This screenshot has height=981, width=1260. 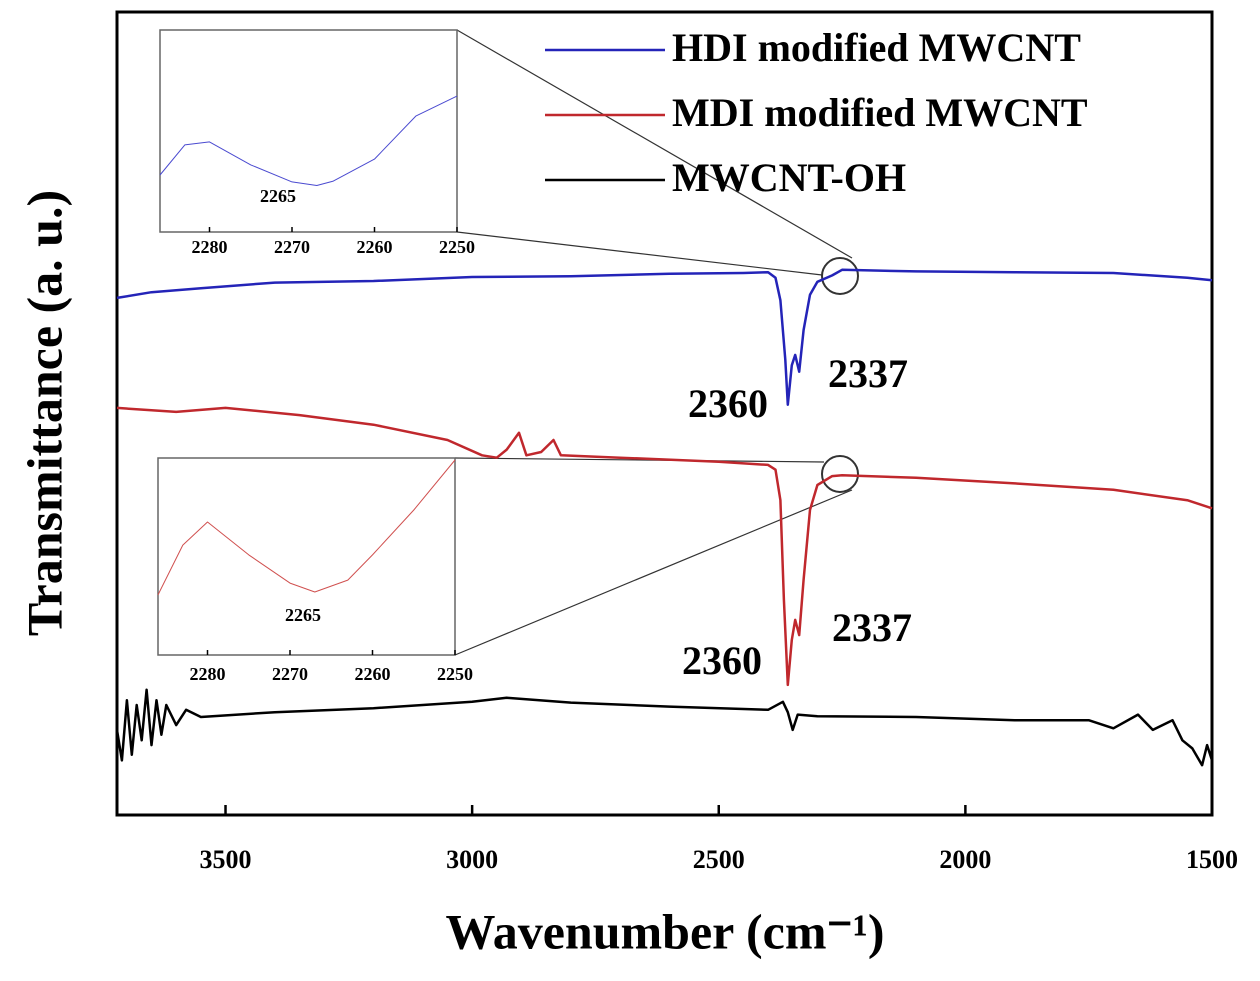 I want to click on legend-label: MDI modified MWCNT, so click(x=880, y=112).